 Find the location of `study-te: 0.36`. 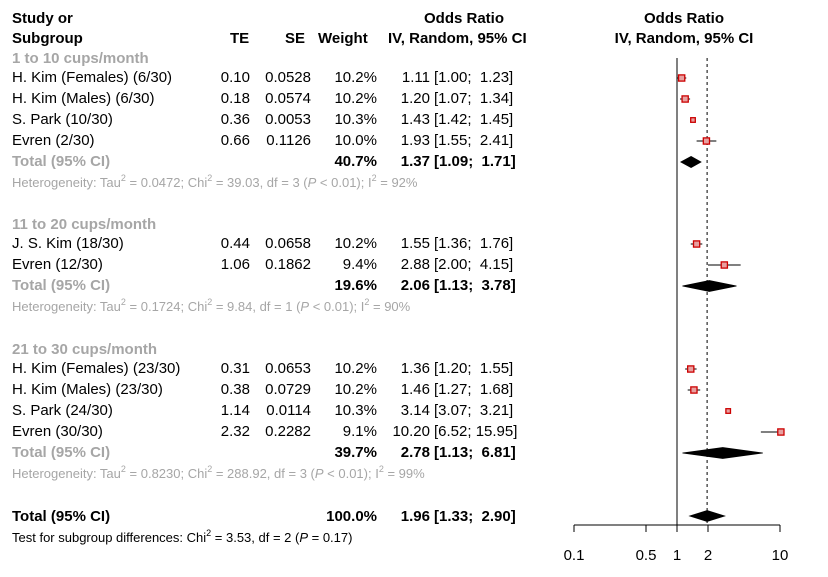

study-te: 0.36 is located at coordinates (235, 119).